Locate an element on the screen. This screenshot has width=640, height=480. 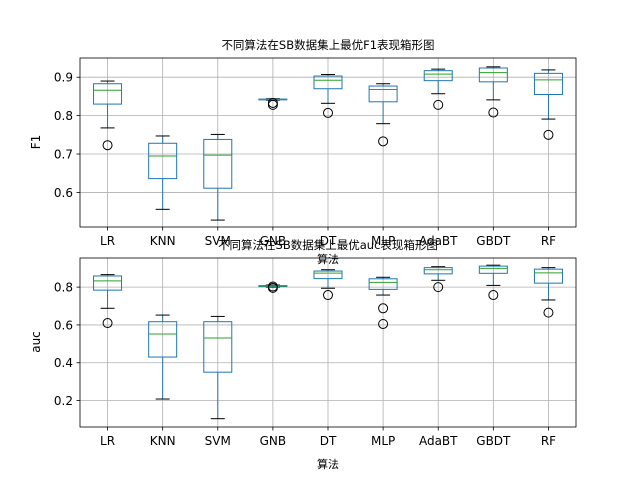
auc-chart-title: 不同算法在SB数据集上最优auc表现箱形图 is located at coordinates (328, 245).